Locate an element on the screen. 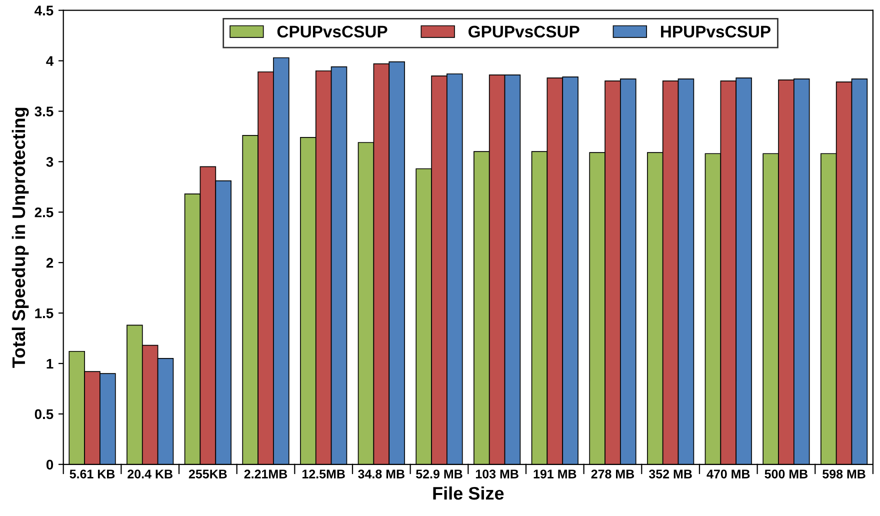 The image size is (880, 516). x-tick-label: 255KB is located at coordinates (207, 474).